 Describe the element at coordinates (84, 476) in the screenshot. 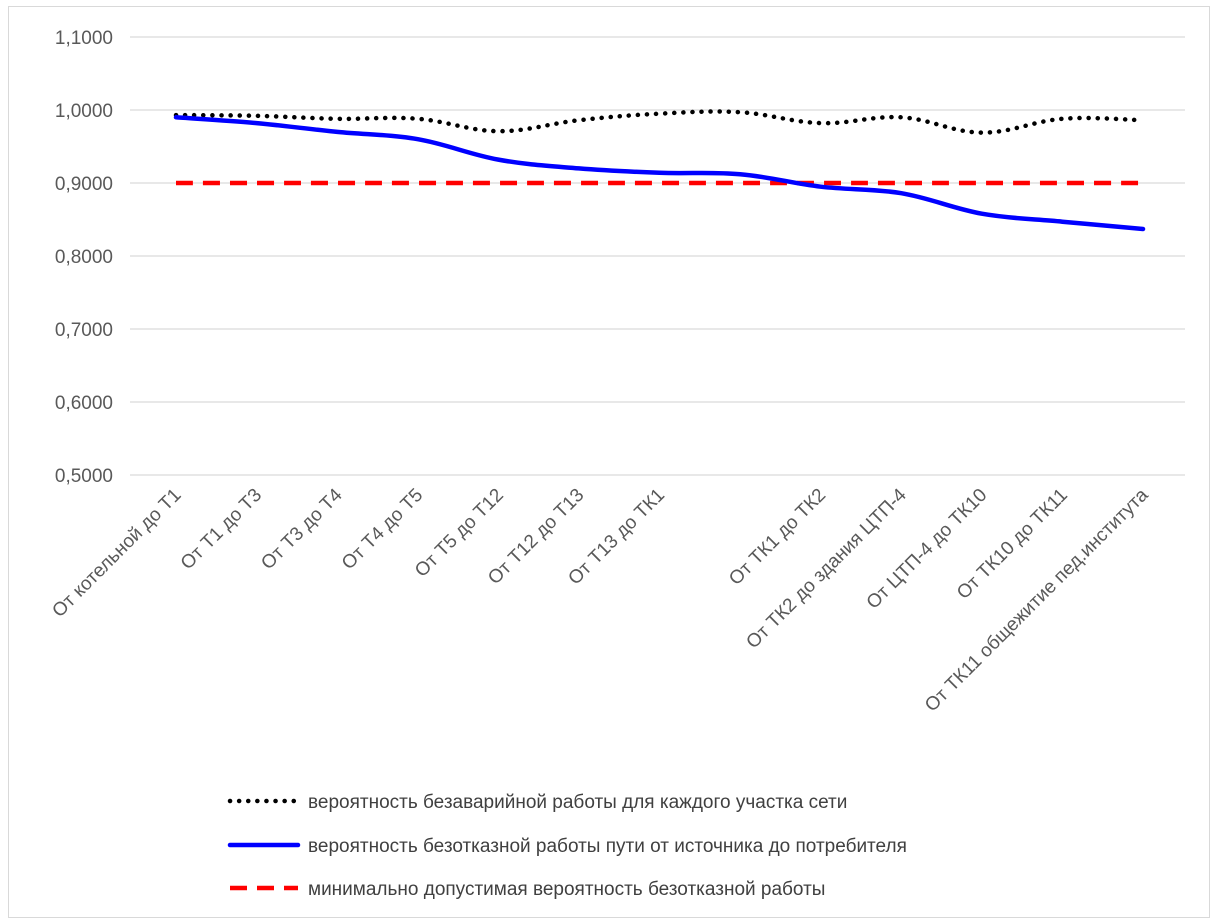

I see `y-tick-label: 0,5000` at that location.